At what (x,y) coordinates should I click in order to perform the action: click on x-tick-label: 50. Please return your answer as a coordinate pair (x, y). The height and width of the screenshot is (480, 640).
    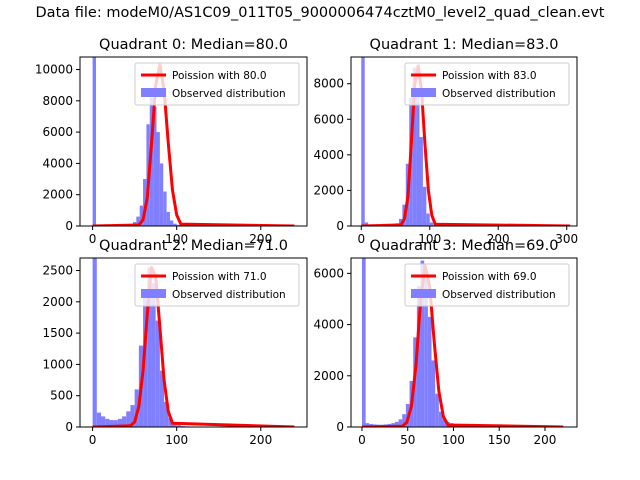
    Looking at the image, I should click on (407, 440).